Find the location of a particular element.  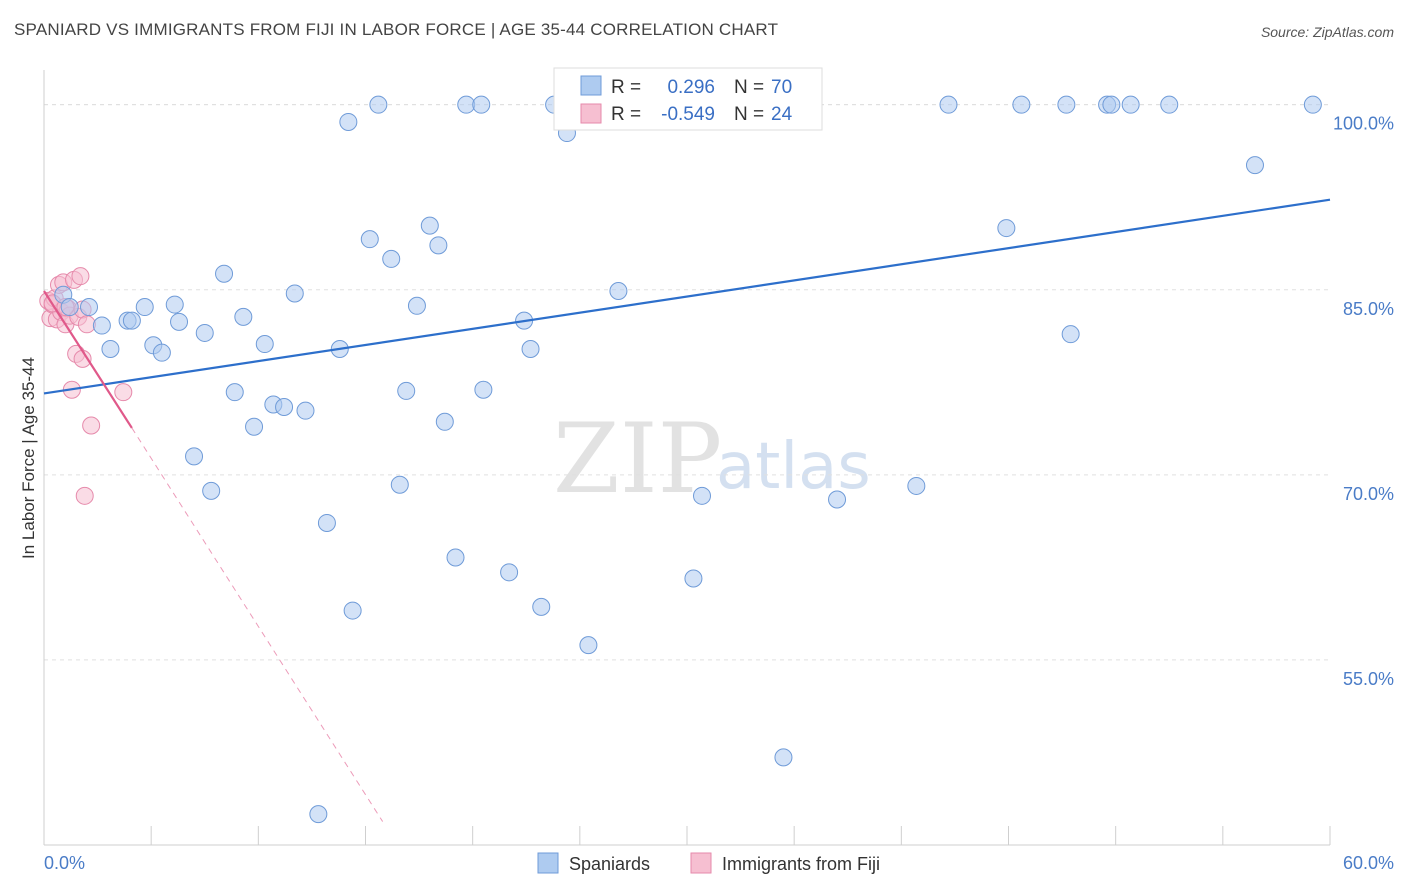

legend-r-value-2: -0.549 is located at coordinates (688, 114).